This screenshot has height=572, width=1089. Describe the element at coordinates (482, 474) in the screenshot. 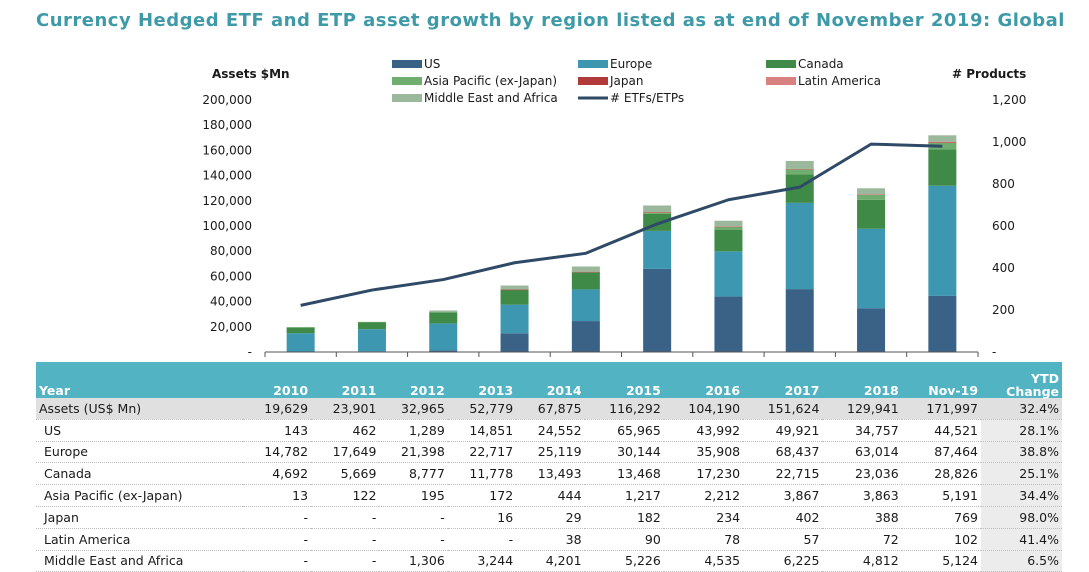

I see `table-cell: 11,778` at that location.